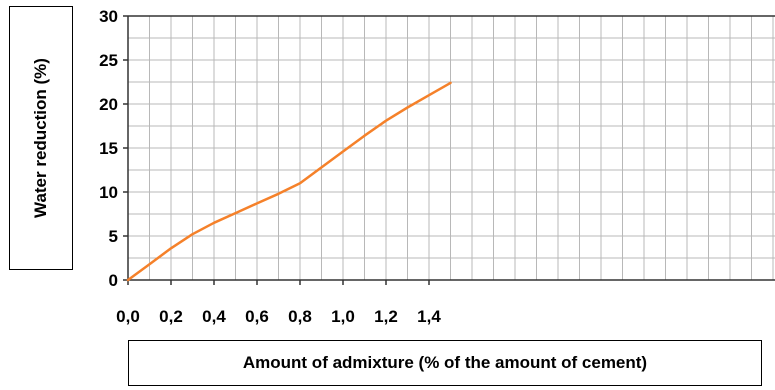  Describe the element at coordinates (300, 316) in the screenshot. I see `x-tick-label: 0,8` at that location.